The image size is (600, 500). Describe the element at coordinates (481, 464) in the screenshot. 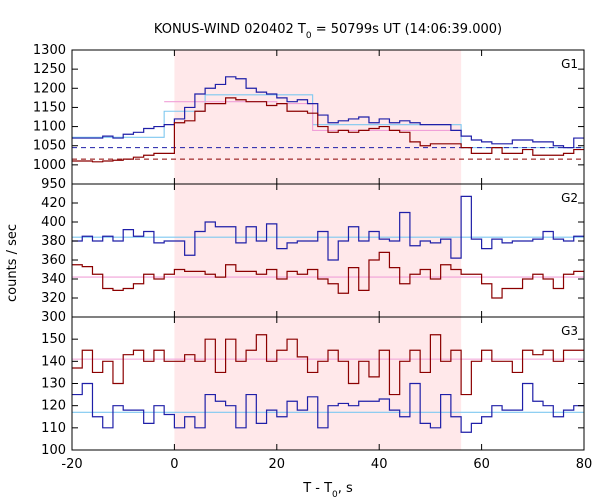

I see `x-tick-label: 60` at that location.